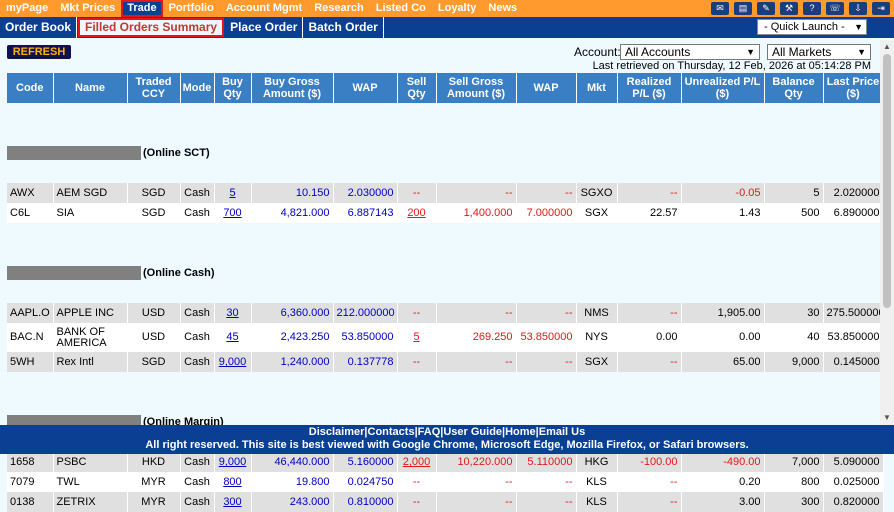  I want to click on footer-link-disclaimer: Disclaimer, so click(336, 432).